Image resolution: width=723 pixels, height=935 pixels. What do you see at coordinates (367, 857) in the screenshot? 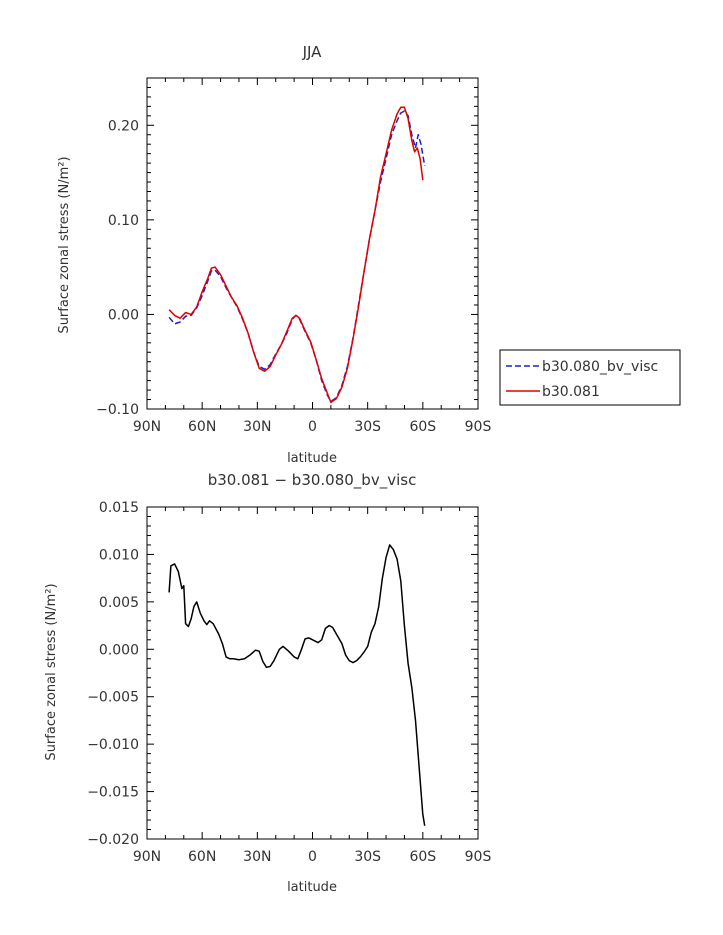
I see `bottom-x-tick-label: 30S` at bounding box center [367, 857].